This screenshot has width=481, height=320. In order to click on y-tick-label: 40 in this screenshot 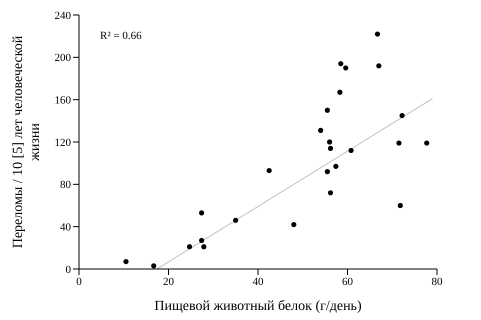, I will do `click(66, 228)`.